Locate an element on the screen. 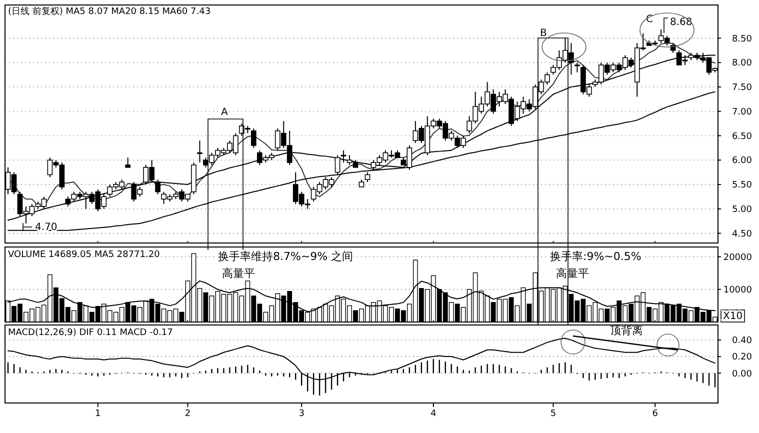  x-tick-label: 6 is located at coordinates (655, 414).